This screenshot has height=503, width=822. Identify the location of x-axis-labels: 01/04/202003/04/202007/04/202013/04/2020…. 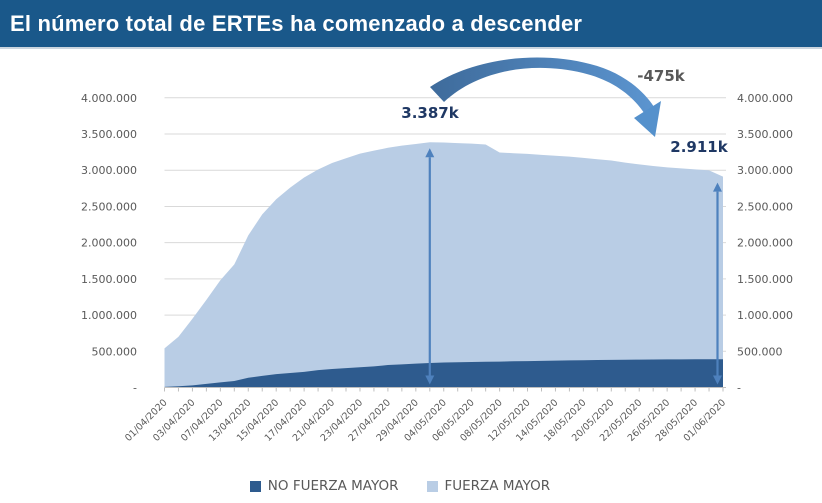
(425, 420).